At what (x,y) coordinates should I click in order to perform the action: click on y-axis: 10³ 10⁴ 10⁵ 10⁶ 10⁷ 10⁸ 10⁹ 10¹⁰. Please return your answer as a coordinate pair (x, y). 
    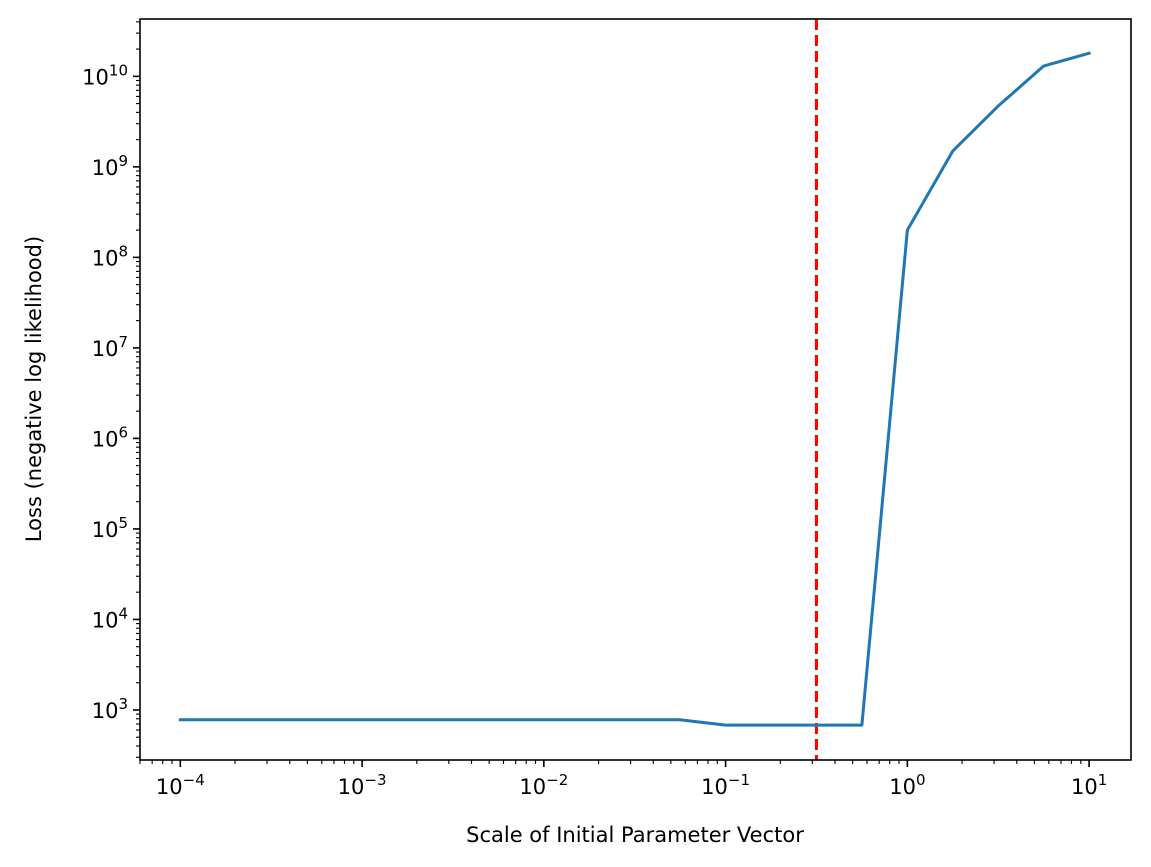
    Looking at the image, I should click on (111, 389).